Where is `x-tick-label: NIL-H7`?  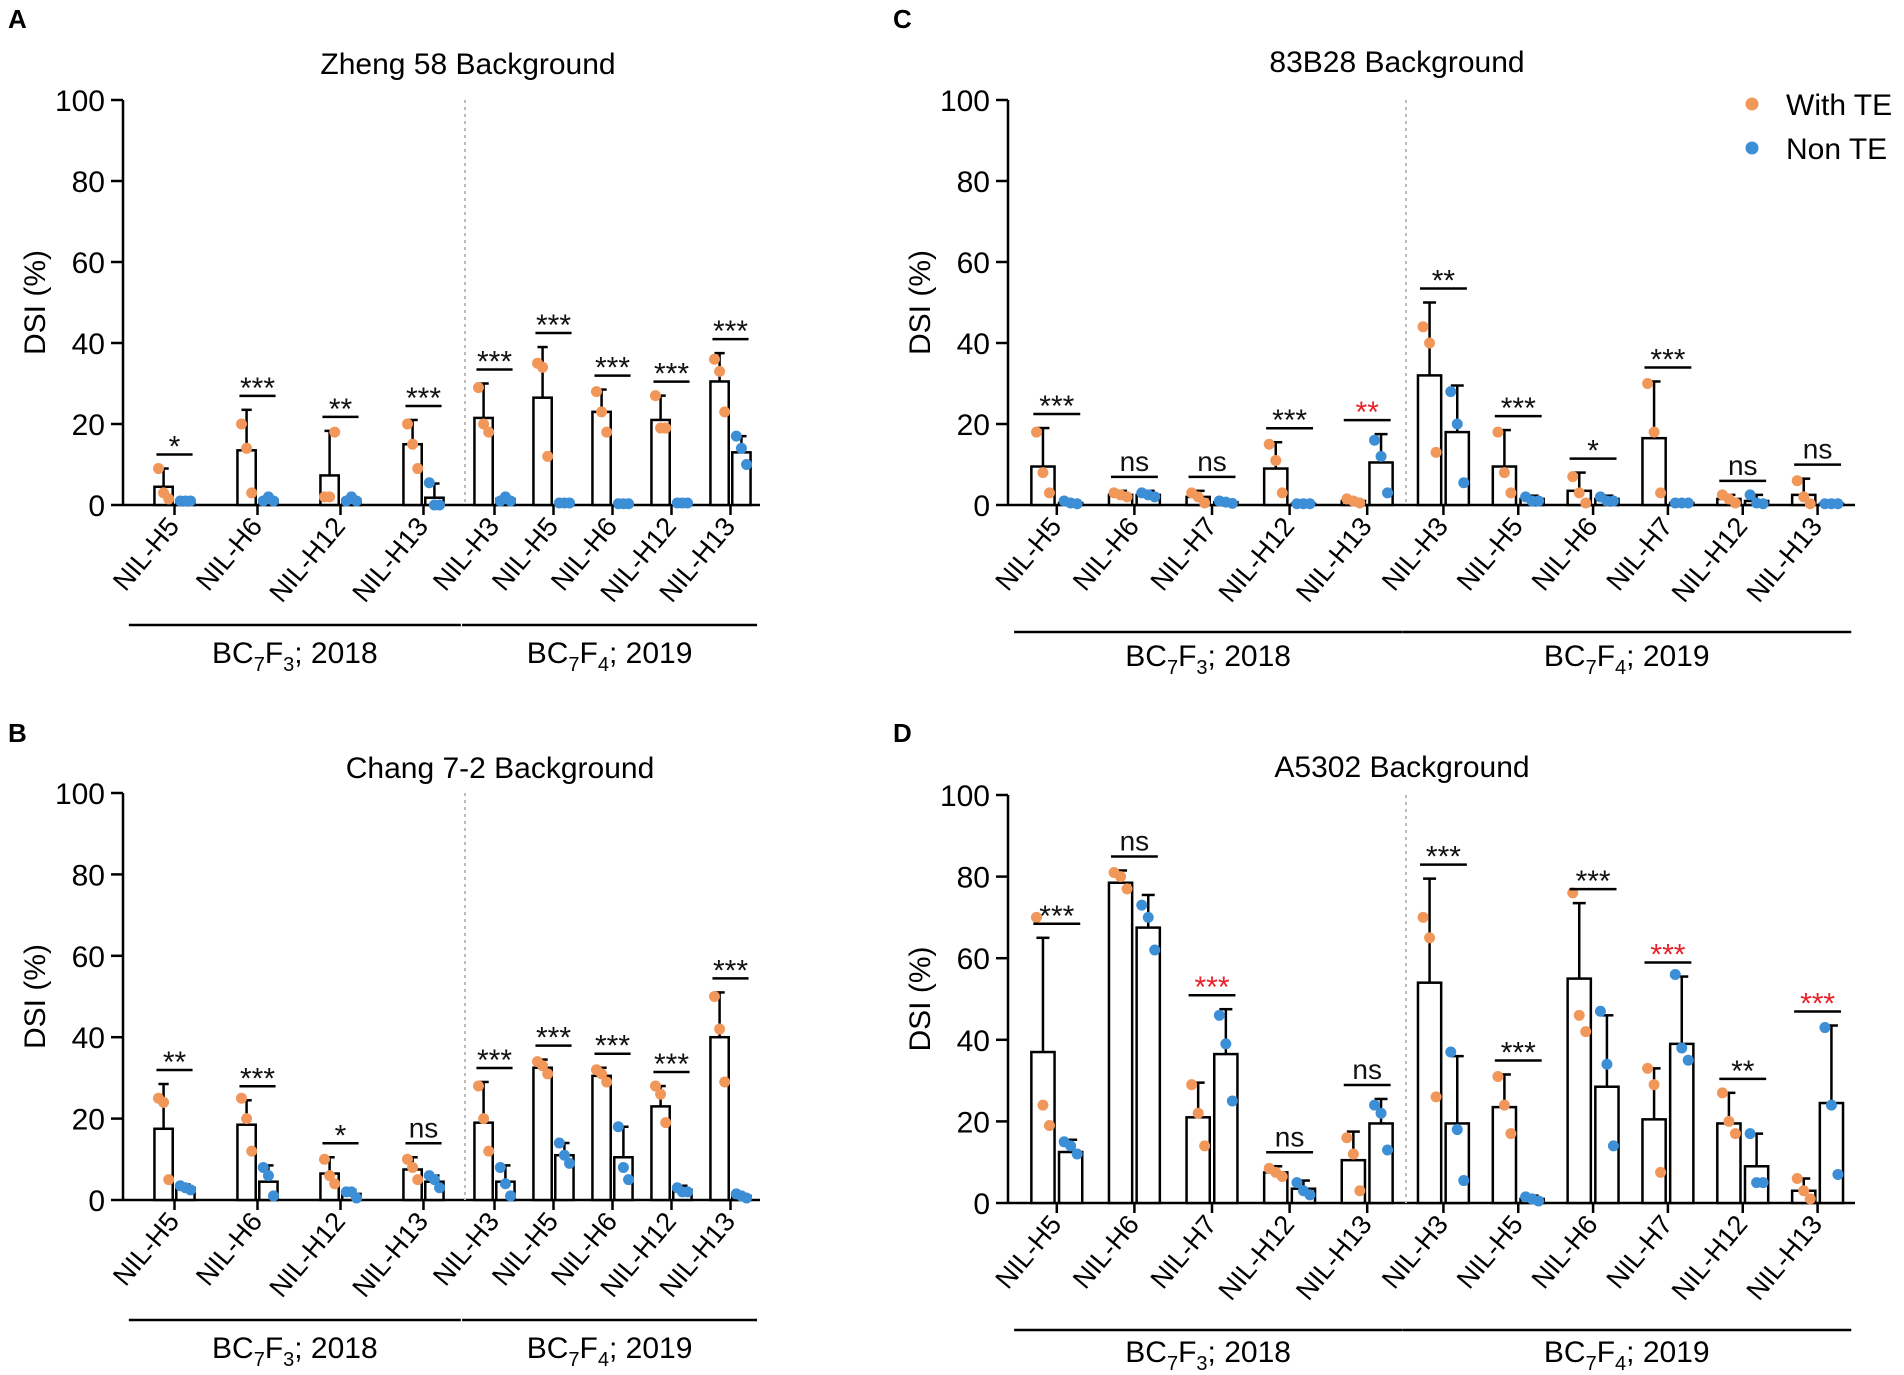
x-tick-label: NIL-H7 is located at coordinates (1640, 1252).